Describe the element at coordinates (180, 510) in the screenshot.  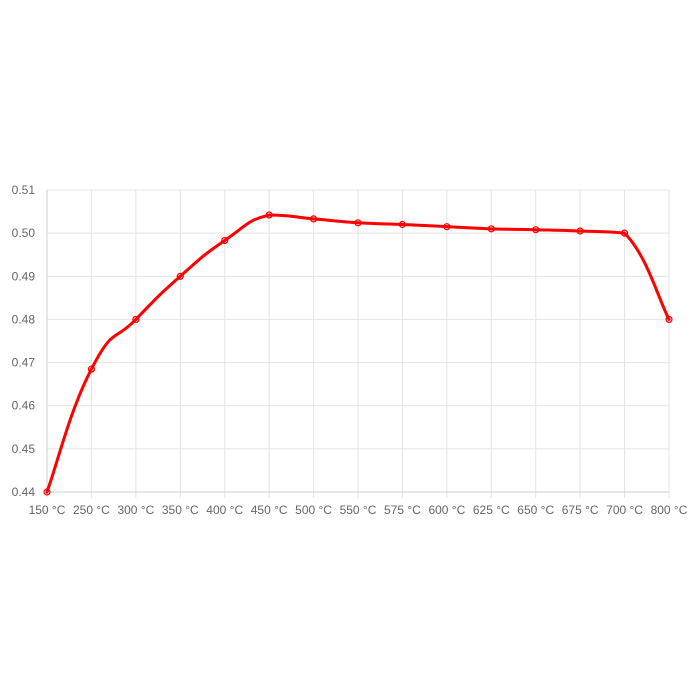
I see `x-tick-label: 350 °C` at that location.